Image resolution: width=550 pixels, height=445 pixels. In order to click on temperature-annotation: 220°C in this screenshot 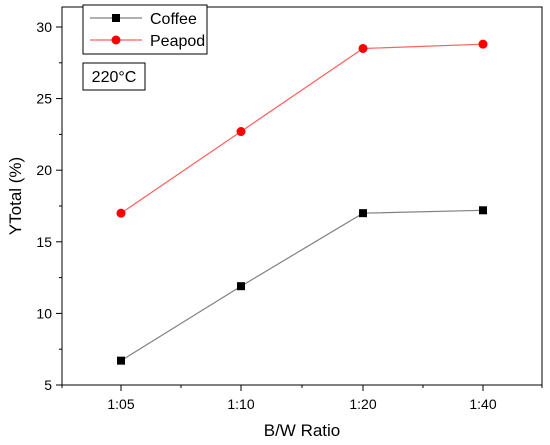, I will do `click(114, 76)`.